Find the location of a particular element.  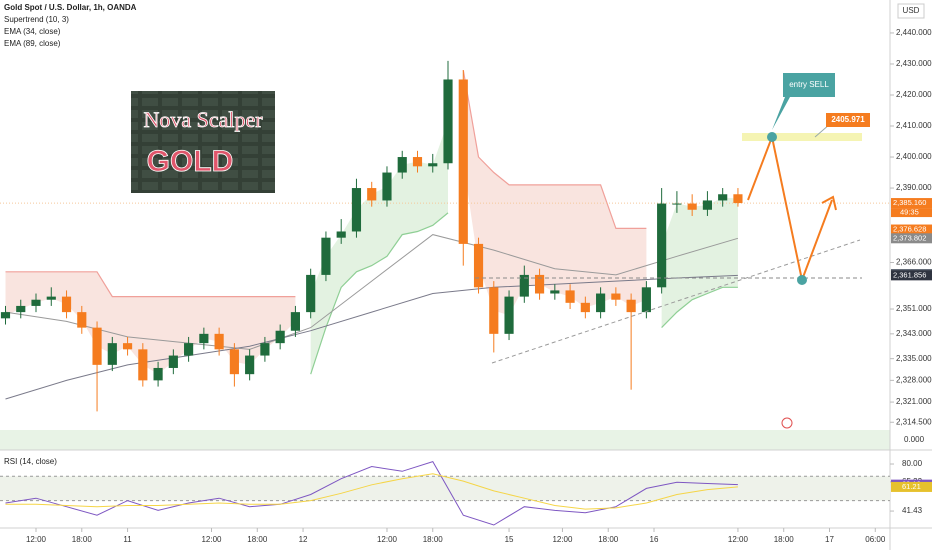

logo-title: Nova Scalper is located at coordinates (203, 119).